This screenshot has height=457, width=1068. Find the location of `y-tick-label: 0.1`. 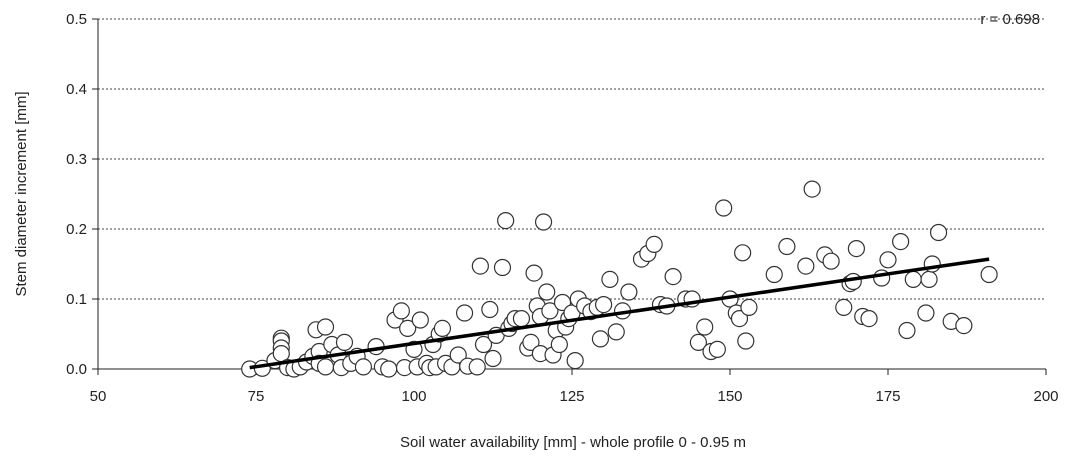

y-tick-label: 0.1 is located at coordinates (76, 299).